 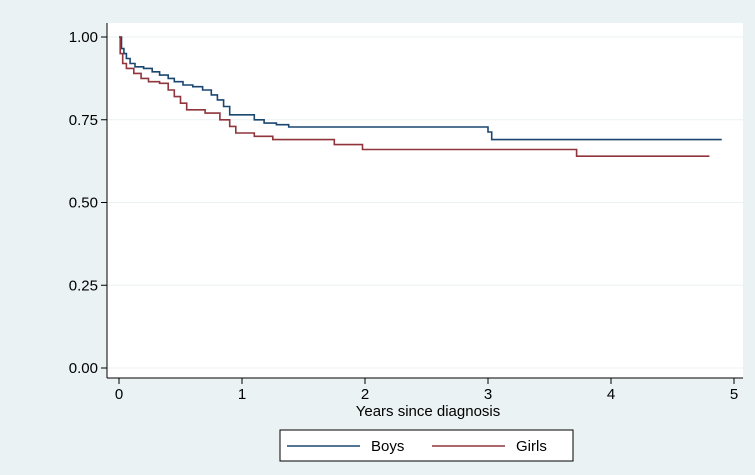 I want to click on legend-label-boys: Boys, so click(x=387, y=446).